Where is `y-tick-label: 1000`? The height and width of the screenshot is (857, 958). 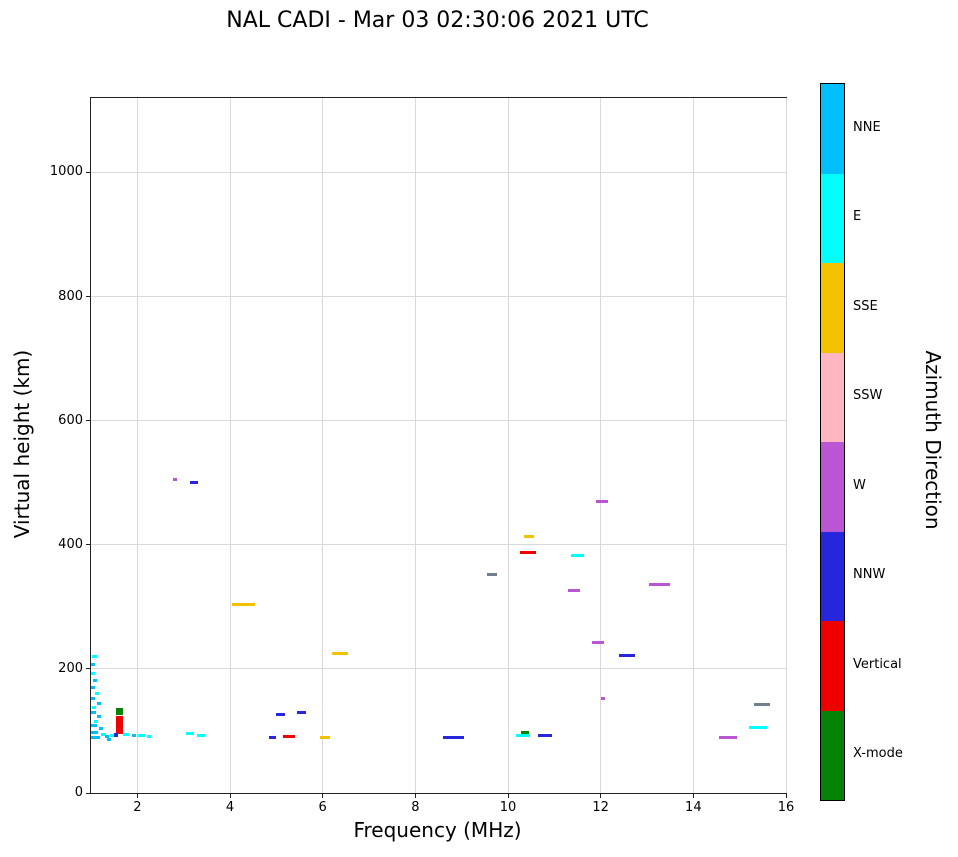
y-tick-label: 1000 is located at coordinates (66, 172).